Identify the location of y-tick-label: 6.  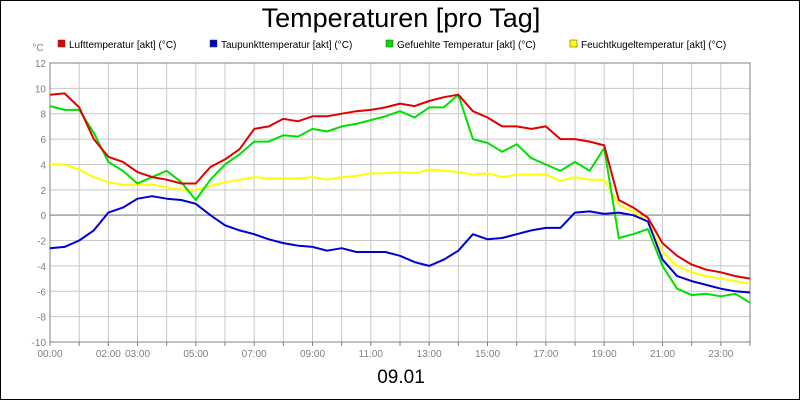
(43, 140).